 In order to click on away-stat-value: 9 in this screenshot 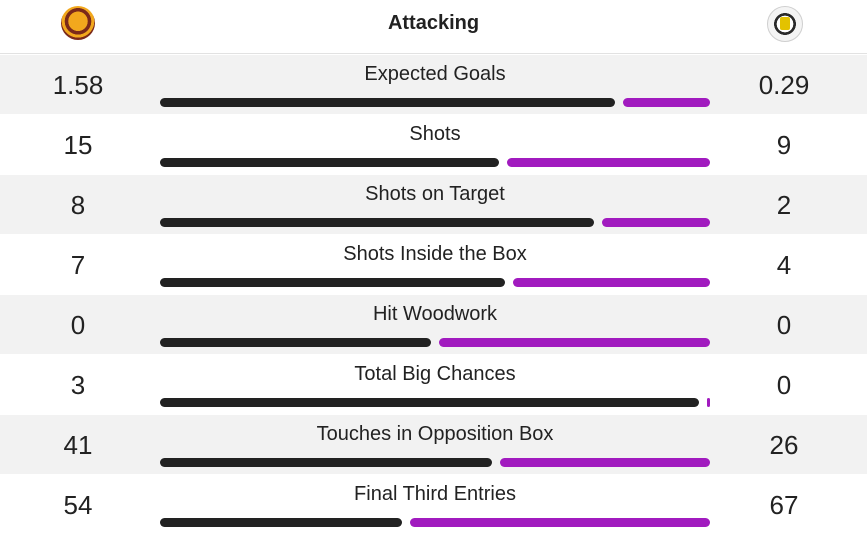, I will do `click(784, 145)`.